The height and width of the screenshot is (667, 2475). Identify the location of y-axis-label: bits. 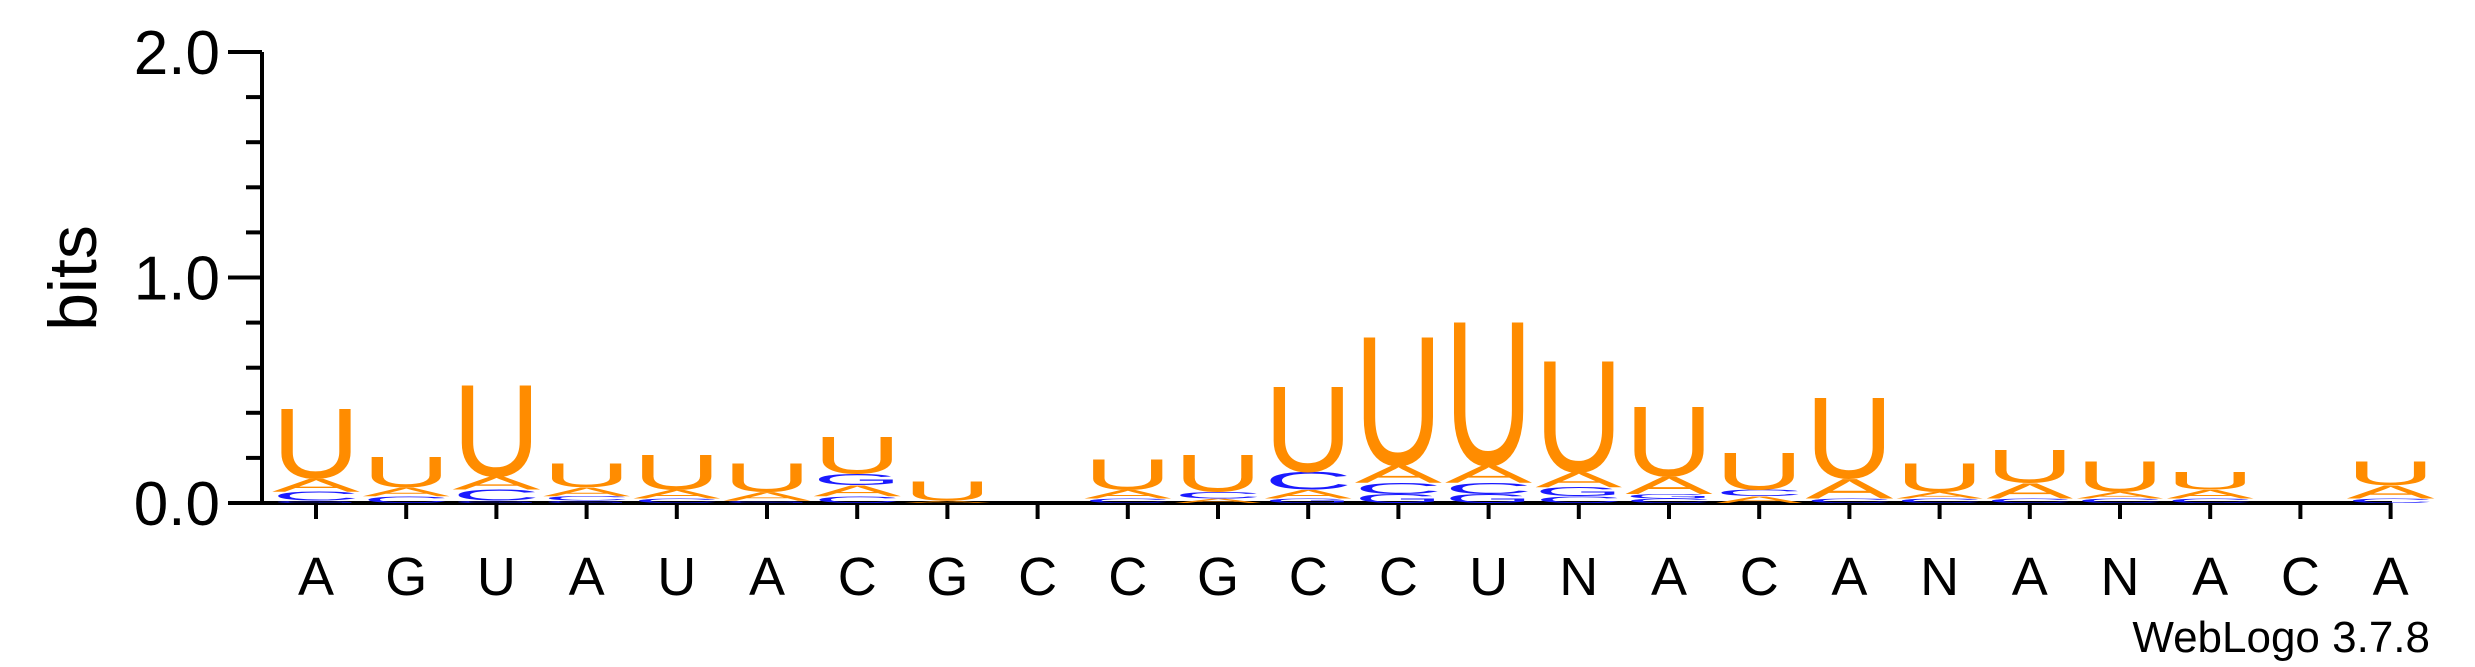
(73, 278).